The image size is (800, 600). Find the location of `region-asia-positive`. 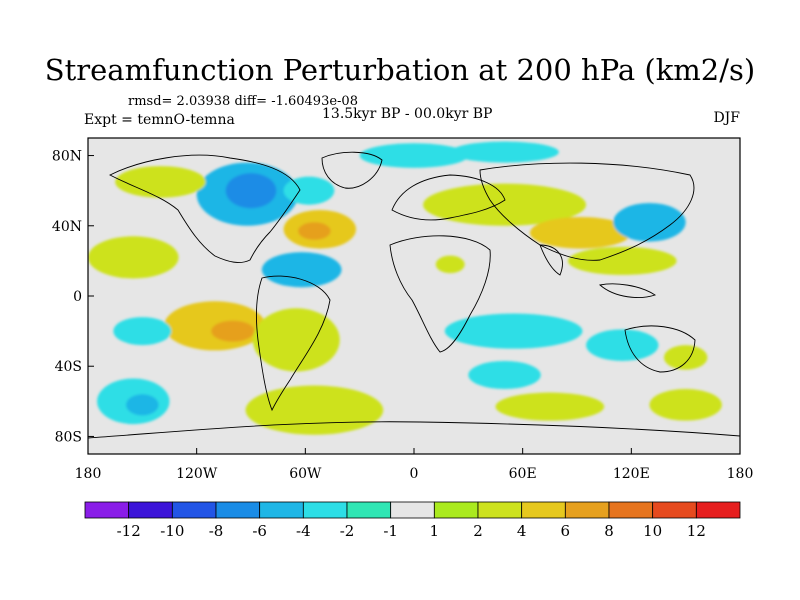

region-asia-positive is located at coordinates (580, 233).